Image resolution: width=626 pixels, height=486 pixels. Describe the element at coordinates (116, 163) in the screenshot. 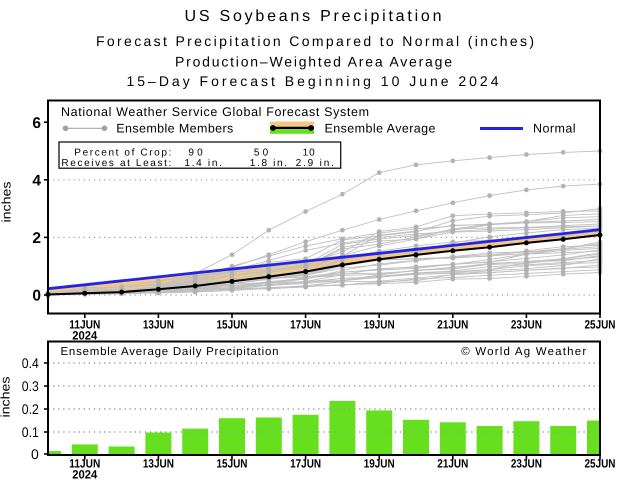

I see `svg-text: Receives at Least:` at that location.